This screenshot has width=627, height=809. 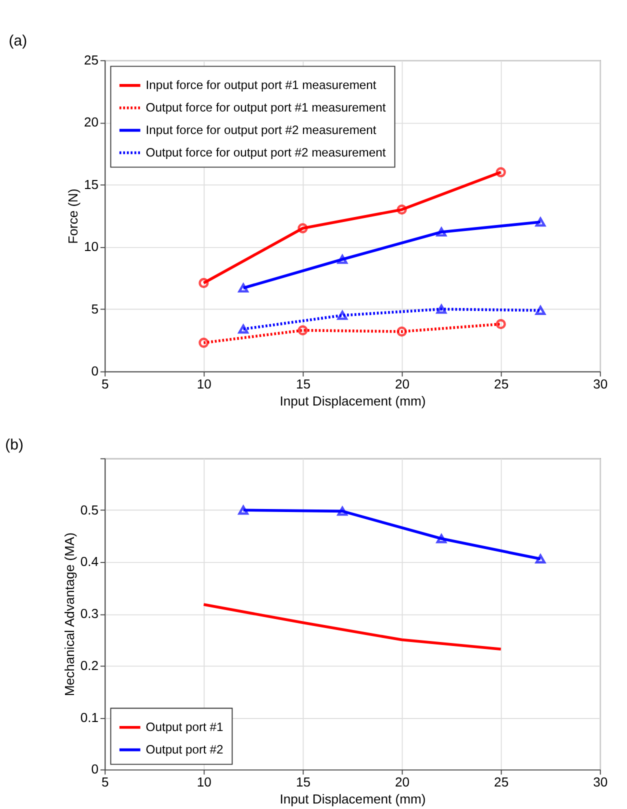 What do you see at coordinates (89, 717) in the screenshot?
I see `y-tick-label: 0.1` at bounding box center [89, 717].